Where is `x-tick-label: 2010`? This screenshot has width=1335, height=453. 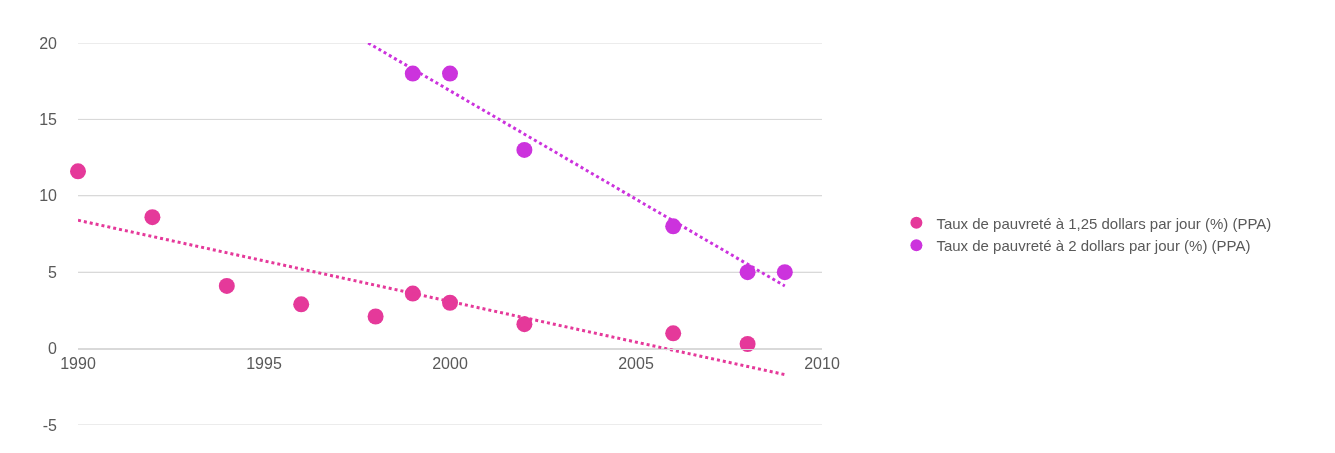
x-tick-label: 2010 is located at coordinates (822, 363).